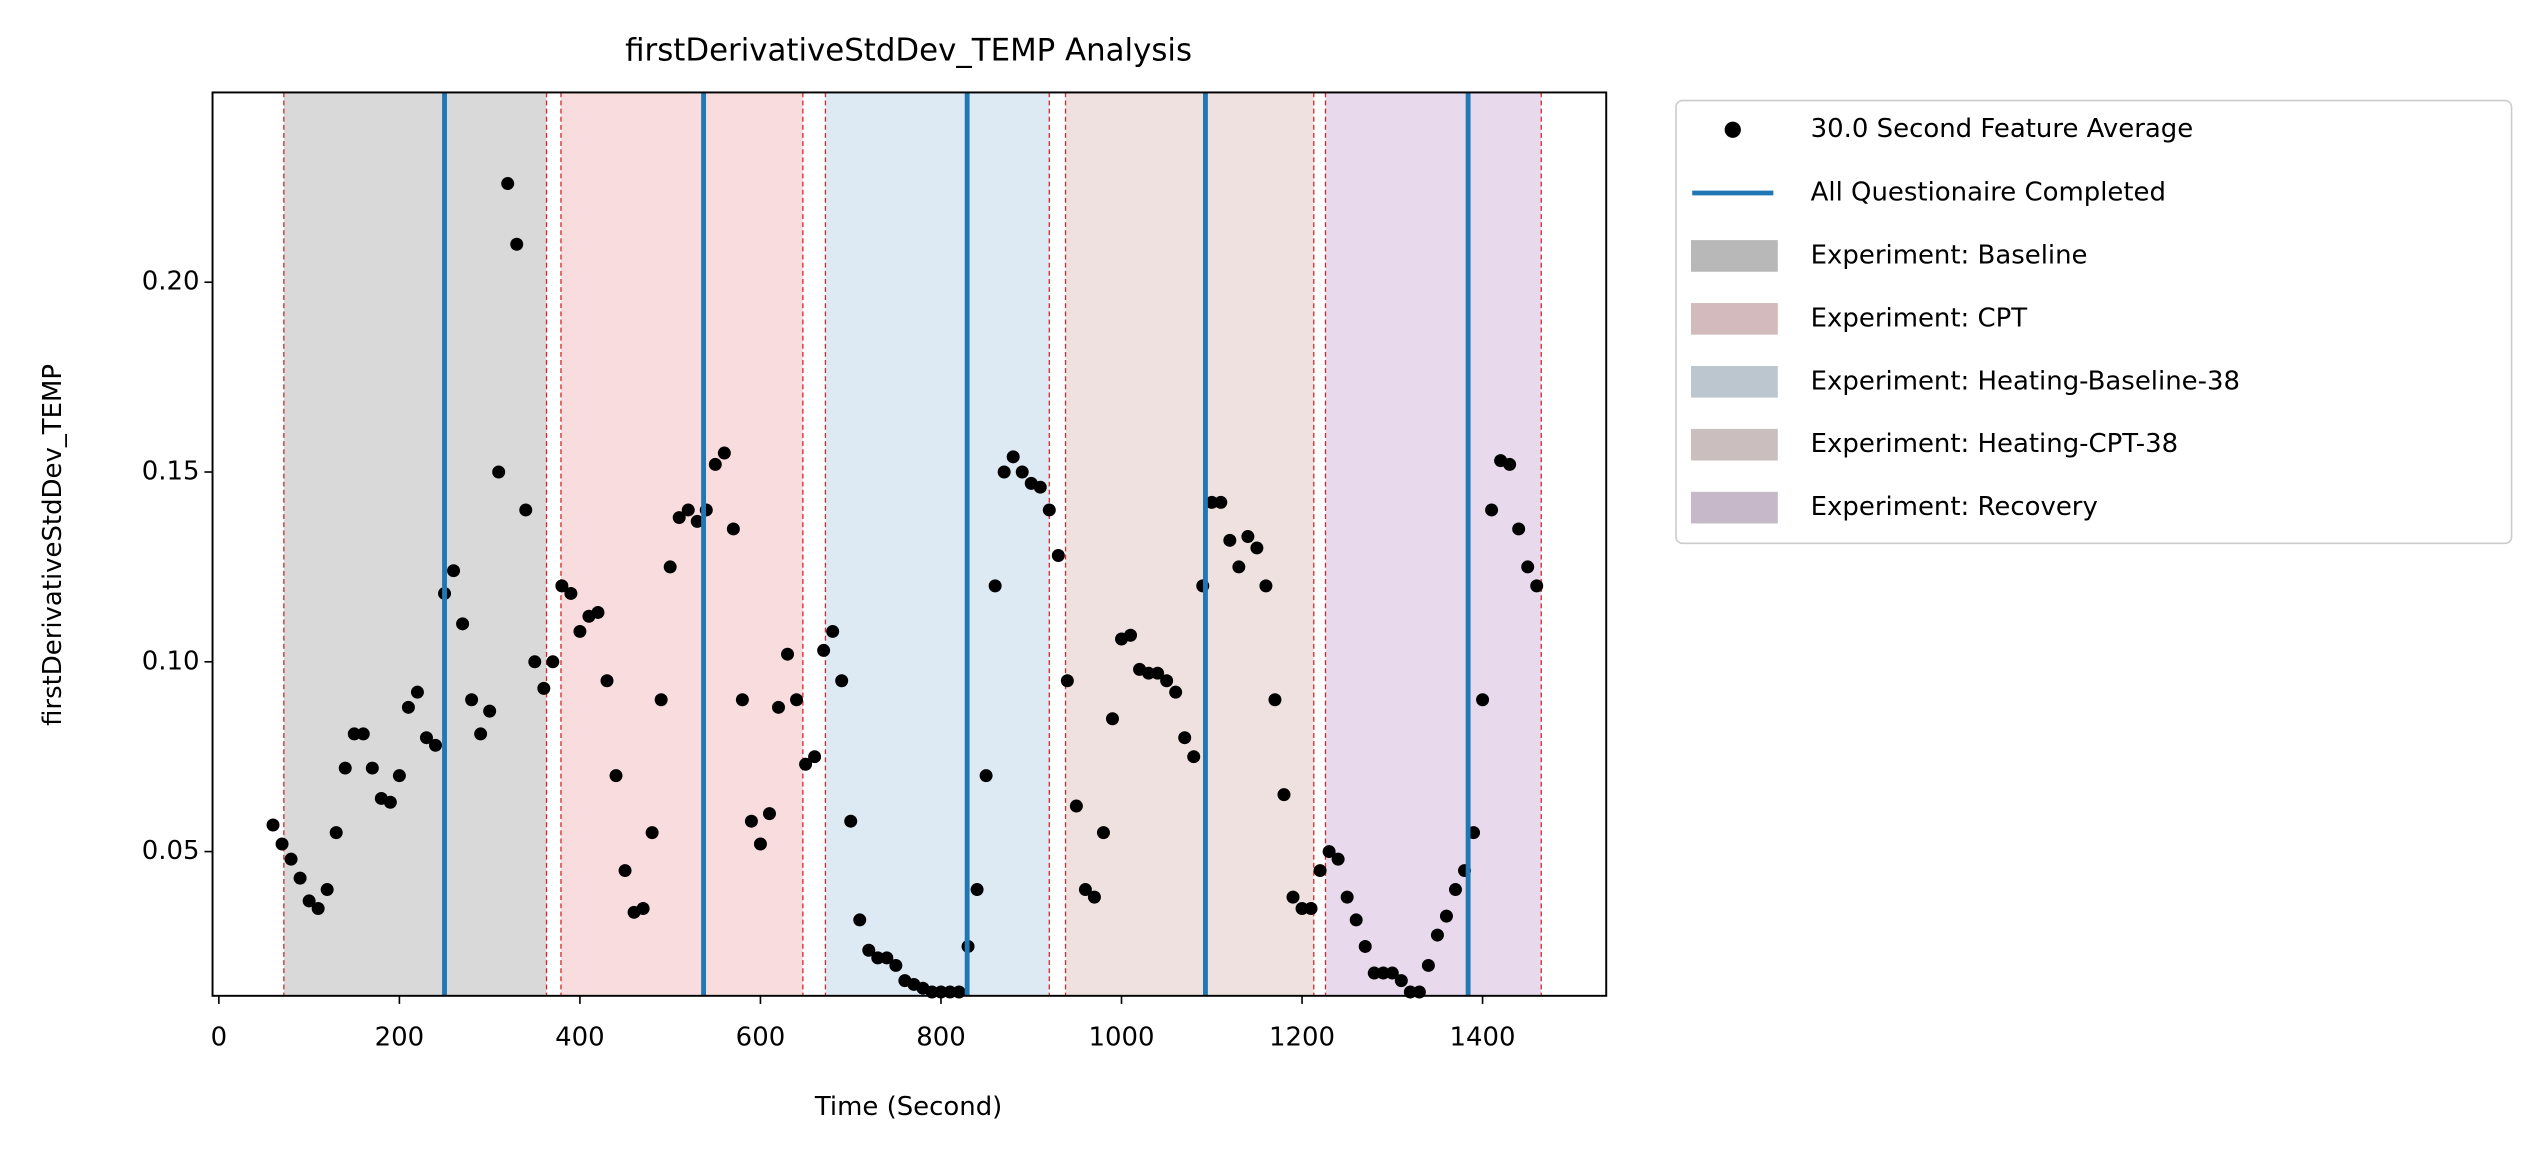 The width and height of the screenshot is (2544, 1158). What do you see at coordinates (1483, 1037) in the screenshot?
I see `x-tick-label: 1400` at bounding box center [1483, 1037].